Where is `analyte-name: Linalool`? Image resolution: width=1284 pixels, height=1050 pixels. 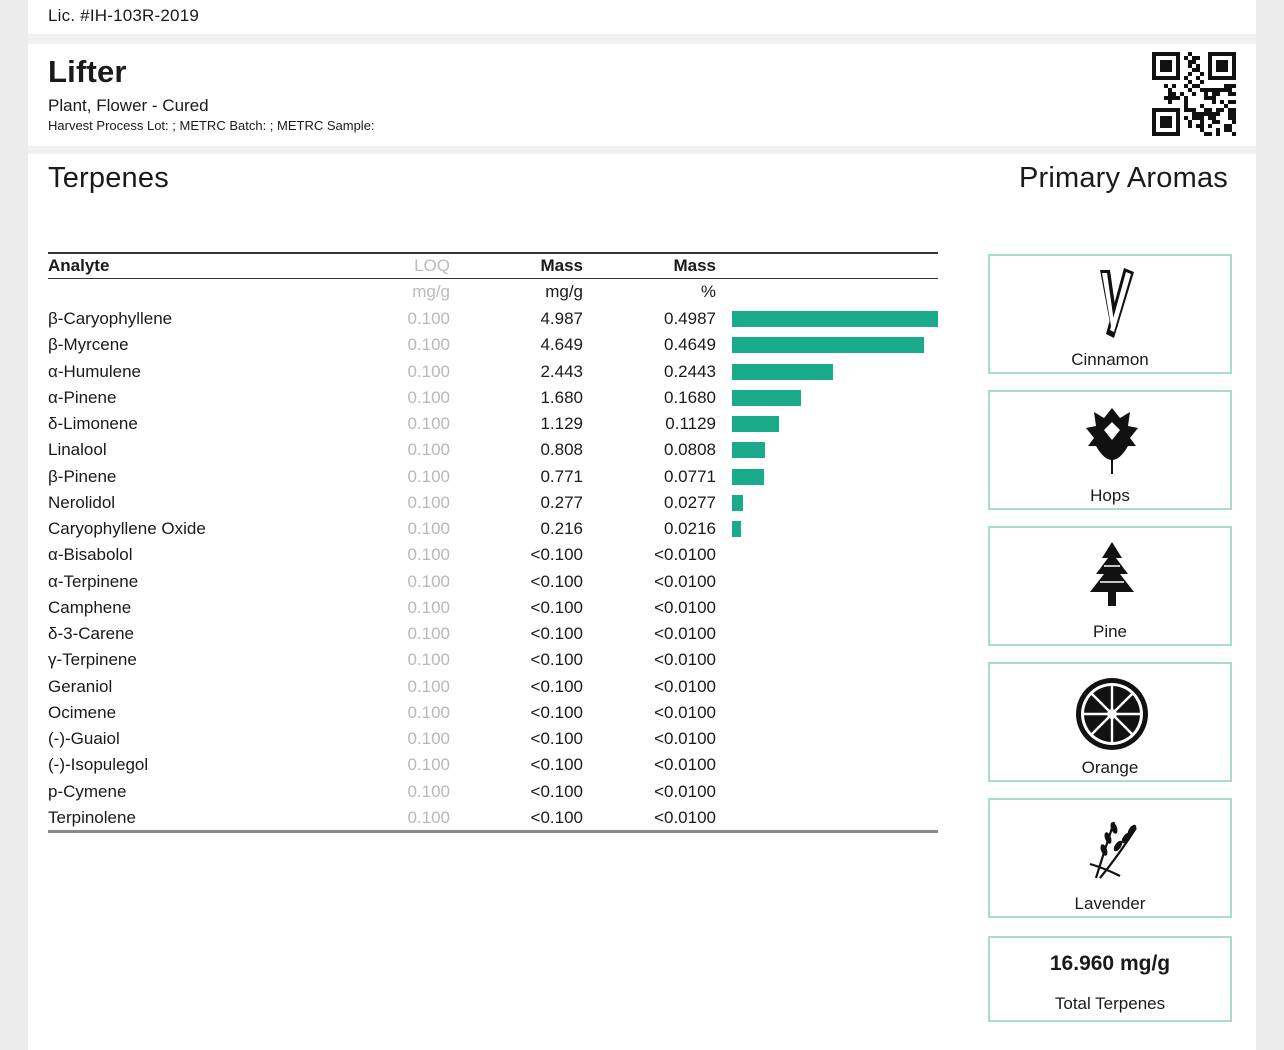
analyte-name: Linalool is located at coordinates (77, 450).